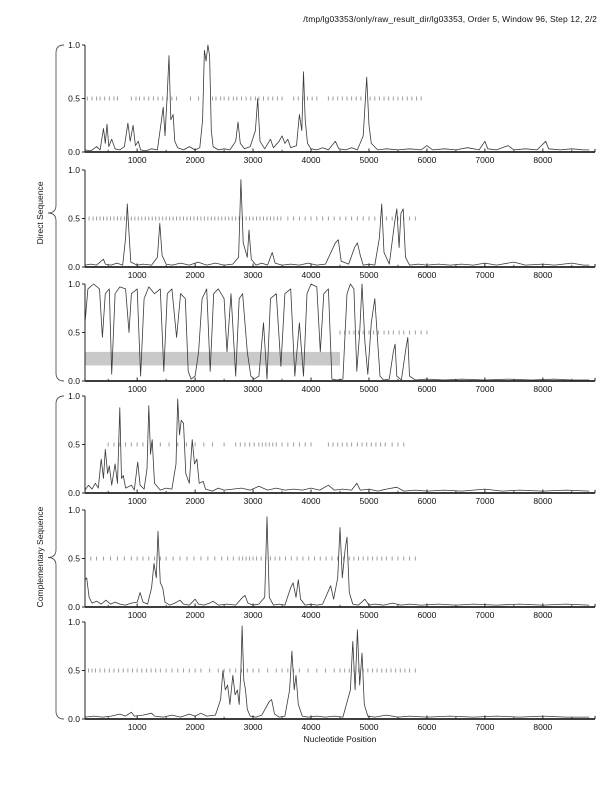  Describe the element at coordinates (56, 213) in the screenshot. I see `brace-direct-sequence` at that location.